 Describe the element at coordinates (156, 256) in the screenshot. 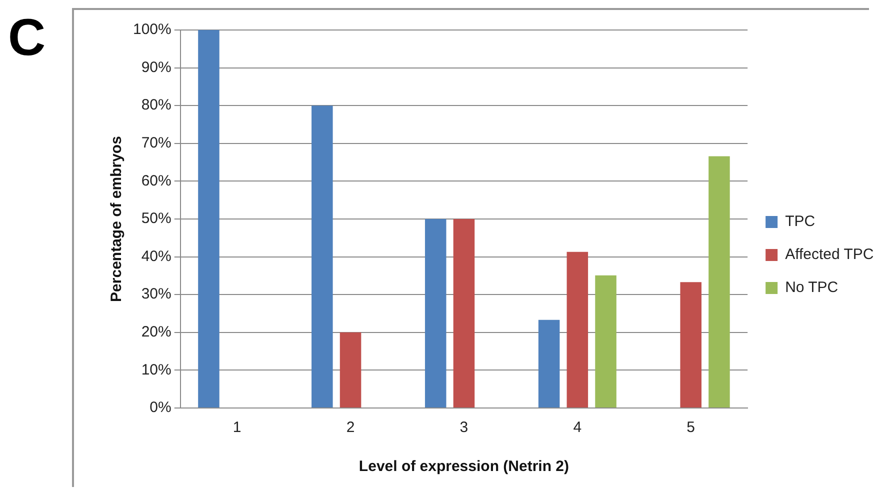

I see `y-tick-label: 40%` at that location.